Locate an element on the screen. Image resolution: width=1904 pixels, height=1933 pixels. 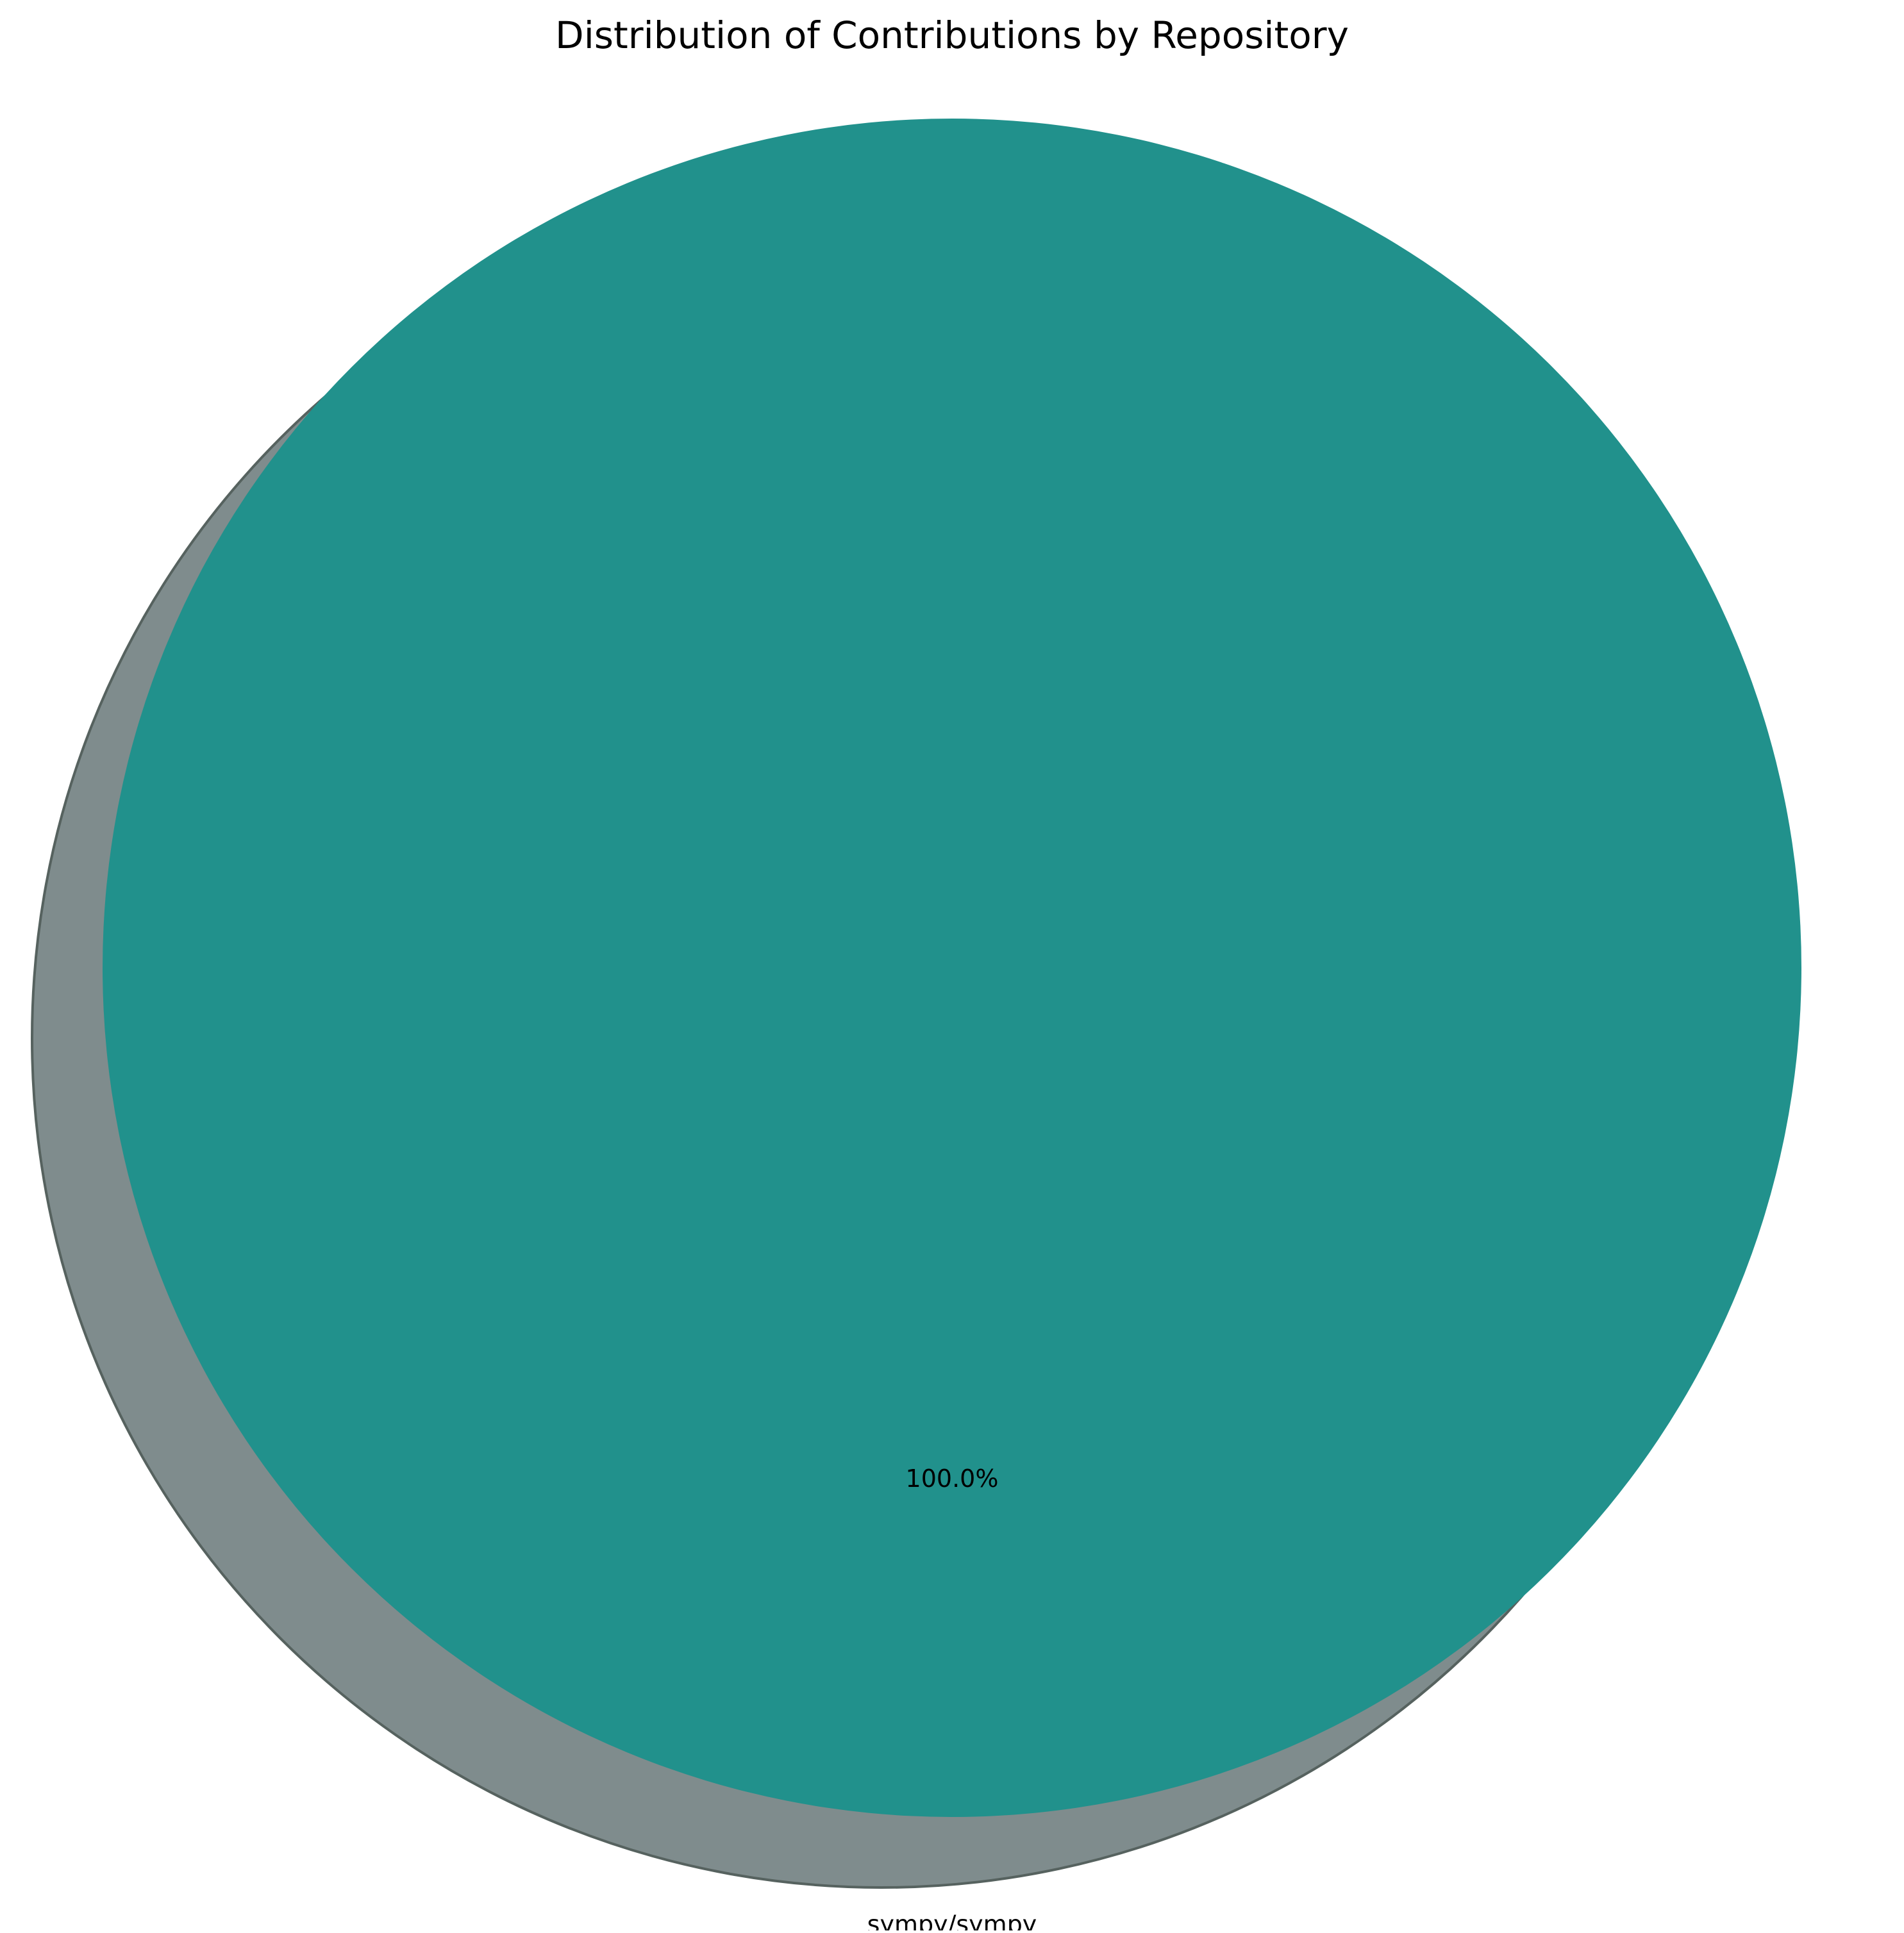
slice-label: sympy/sympy is located at coordinates (952, 1921).